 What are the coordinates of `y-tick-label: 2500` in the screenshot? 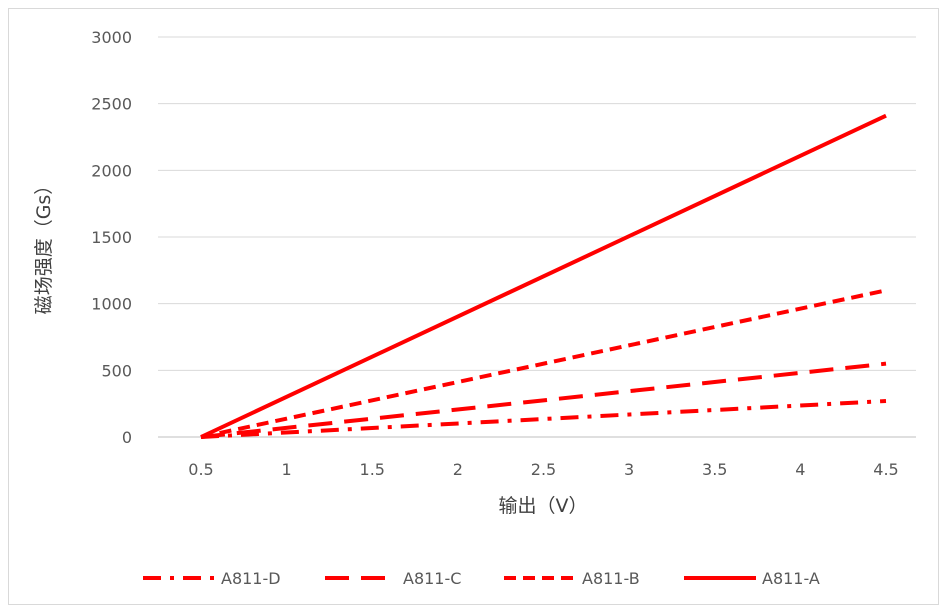 It's located at (111, 104).